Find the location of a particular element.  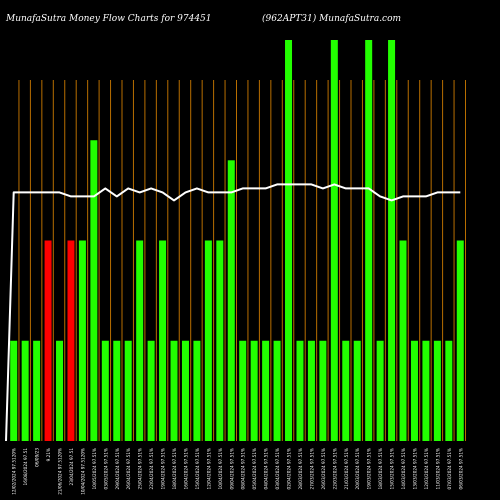

x-tick-label-4: 21/06/2024 97.5120% is located at coordinates (60, 471).